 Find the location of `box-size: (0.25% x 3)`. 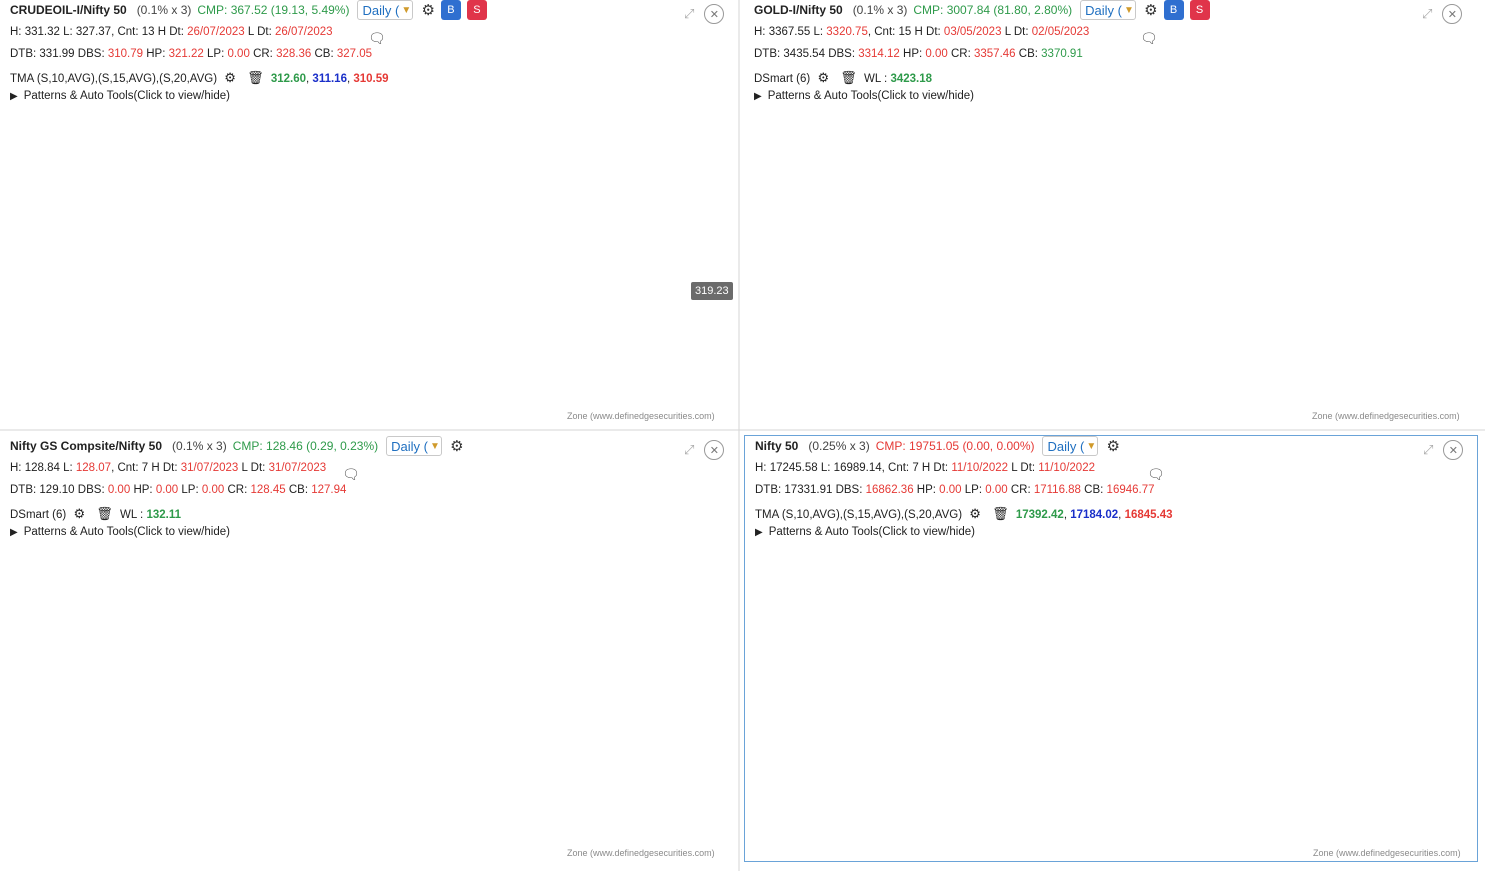

box-size: (0.25% x 3) is located at coordinates (839, 446).